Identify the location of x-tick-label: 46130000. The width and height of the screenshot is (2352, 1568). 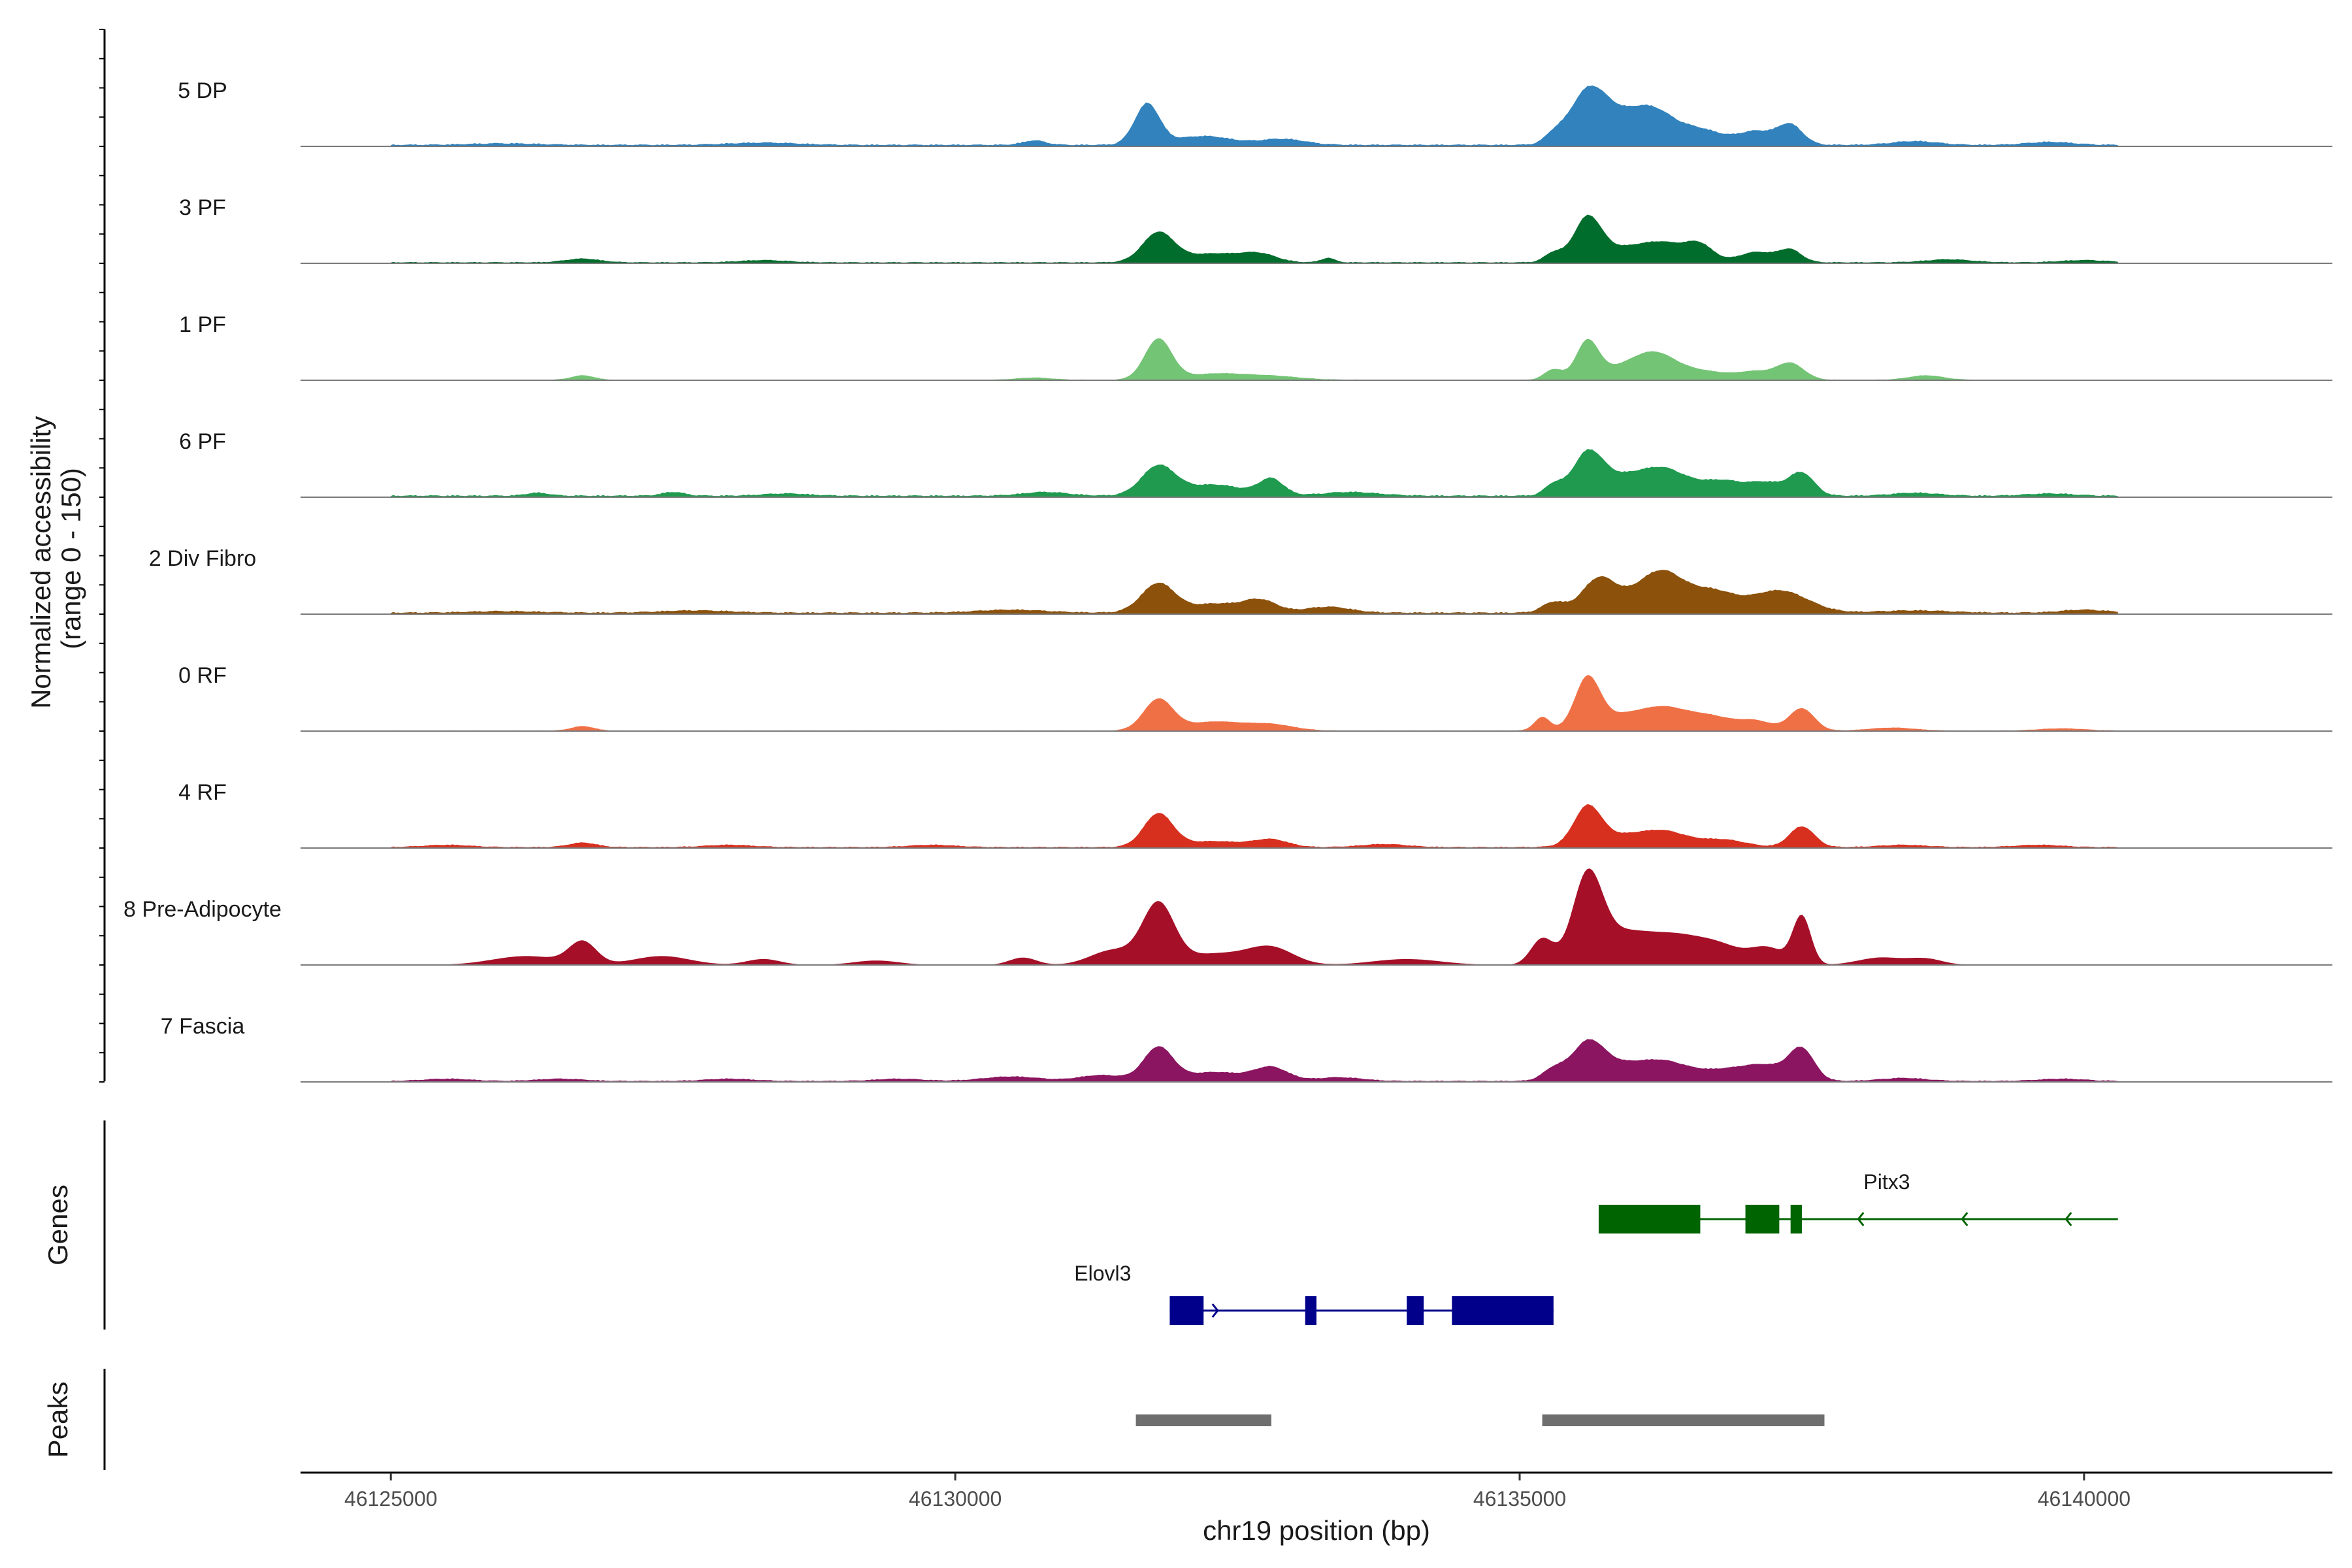
(955, 1499).